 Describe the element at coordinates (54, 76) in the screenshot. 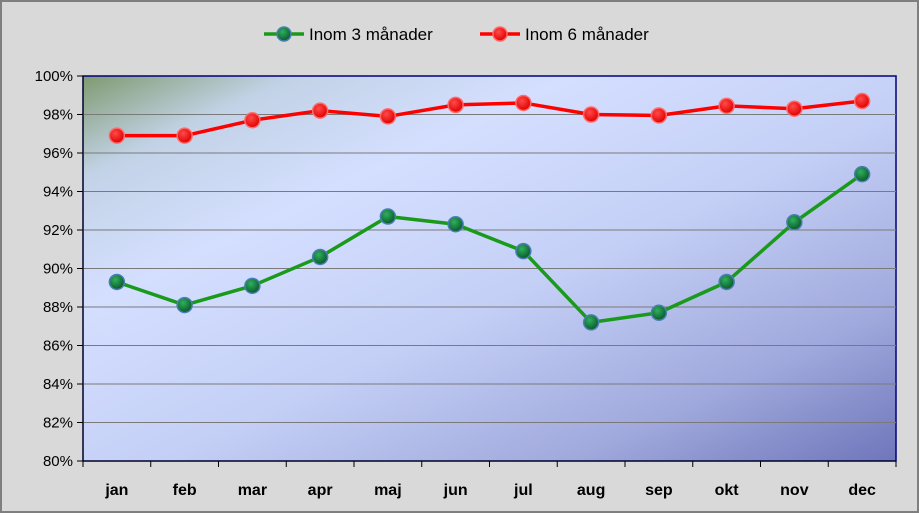

I see `y-tick-label: 100%` at that location.